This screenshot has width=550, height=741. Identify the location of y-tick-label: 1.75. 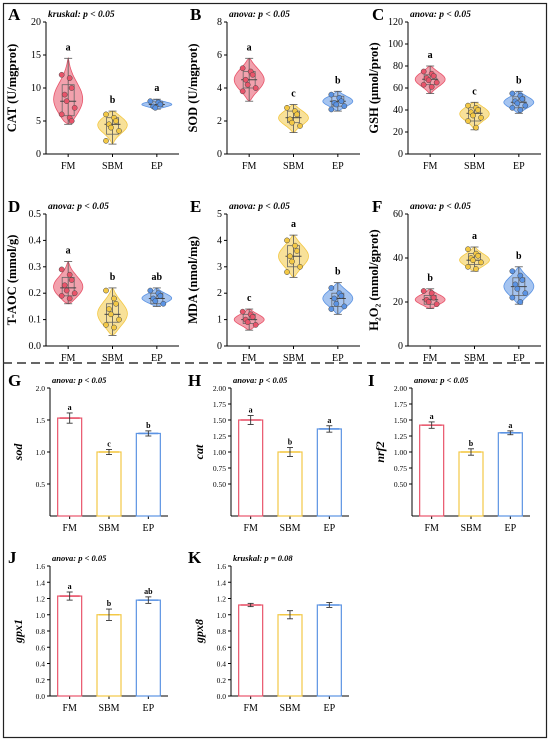
(400, 404).